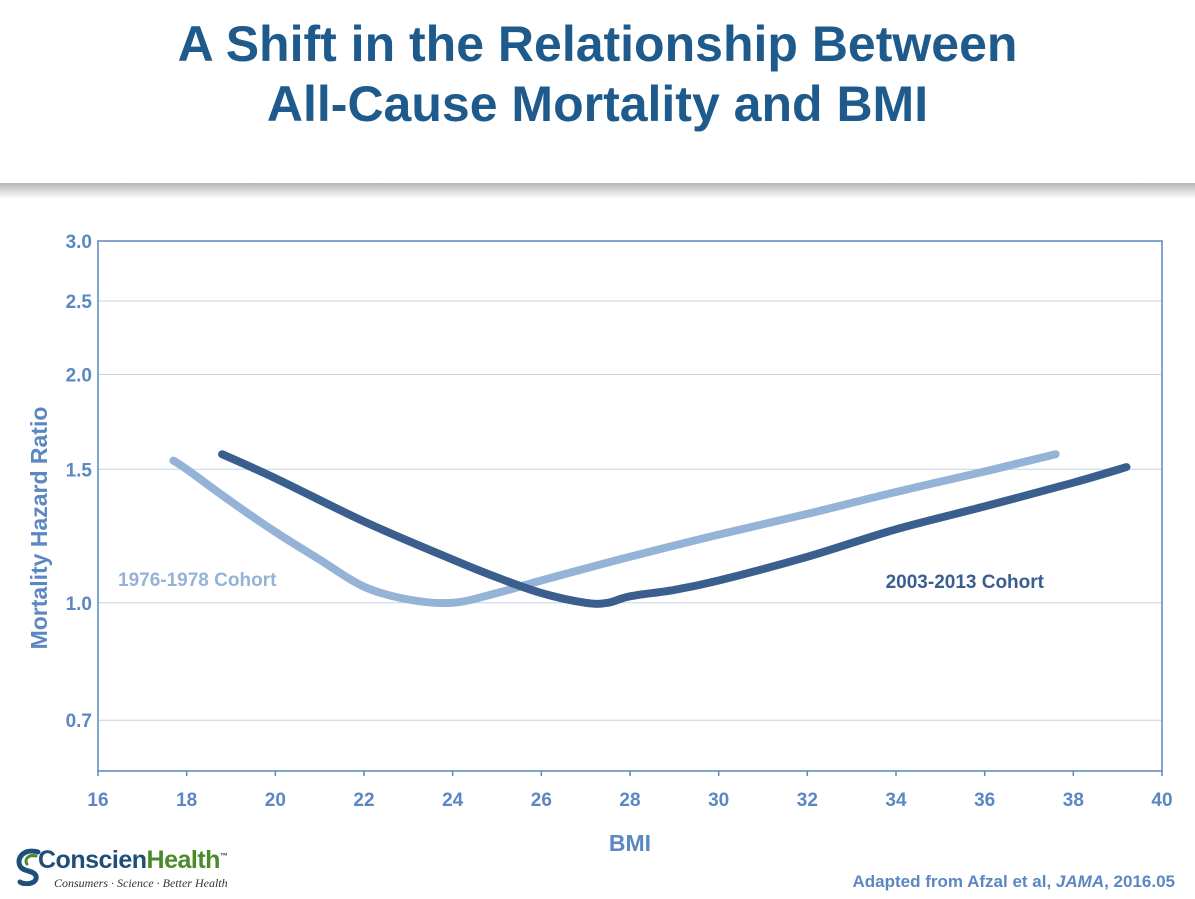 Image resolution: width=1195 pixels, height=899 pixels. What do you see at coordinates (1161, 800) in the screenshot?
I see `x-tick-label: 40` at bounding box center [1161, 800].